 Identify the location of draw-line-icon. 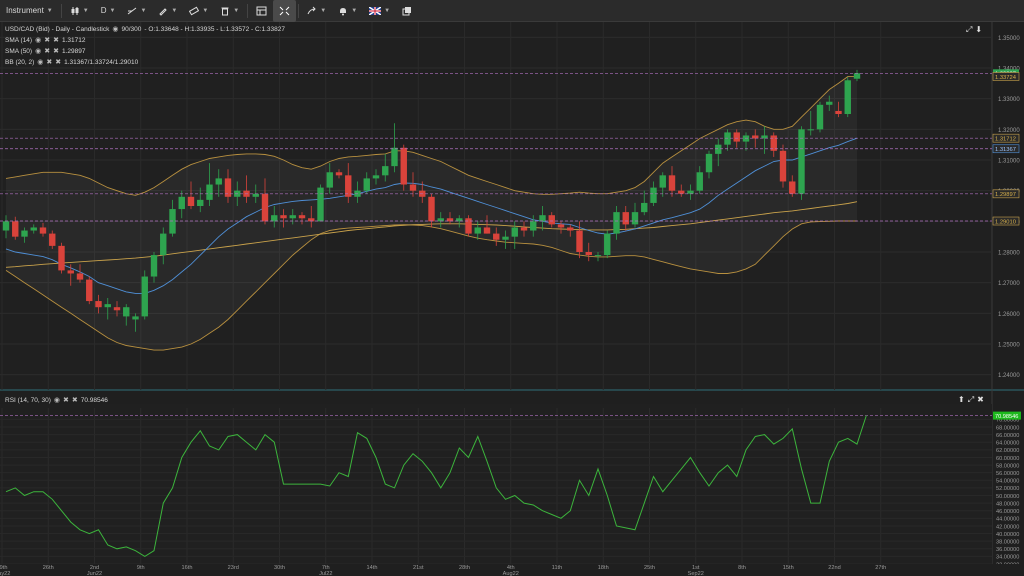
(132, 10).